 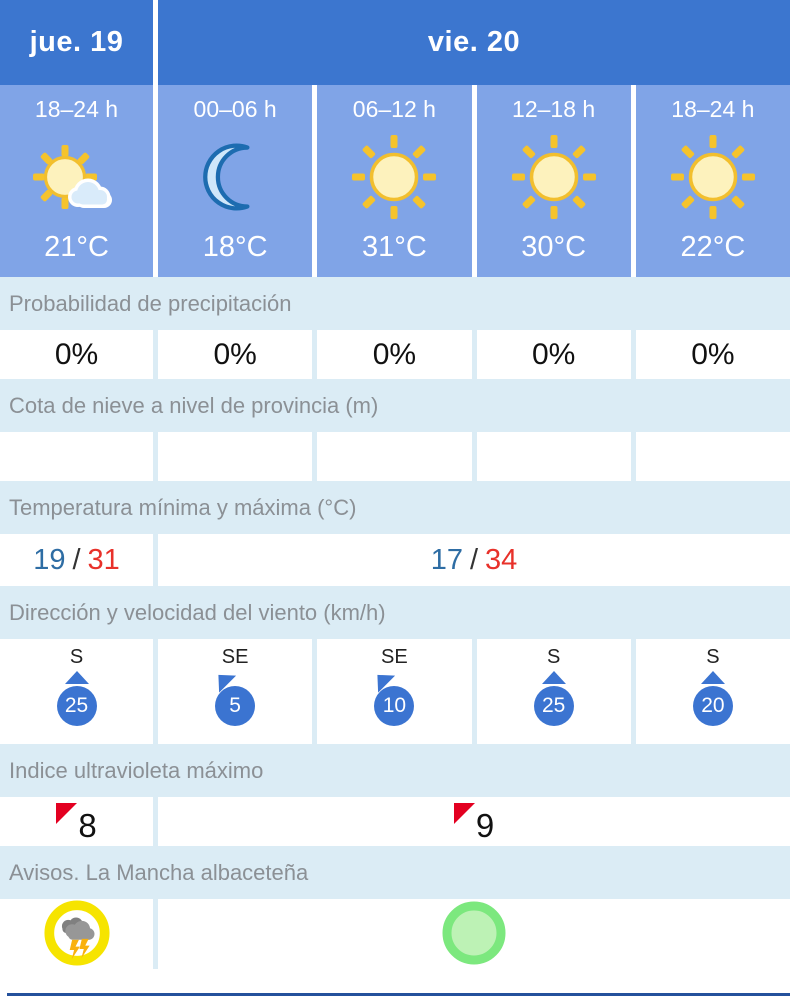 What do you see at coordinates (49, 559) in the screenshot?
I see `min-temp: 19` at bounding box center [49, 559].